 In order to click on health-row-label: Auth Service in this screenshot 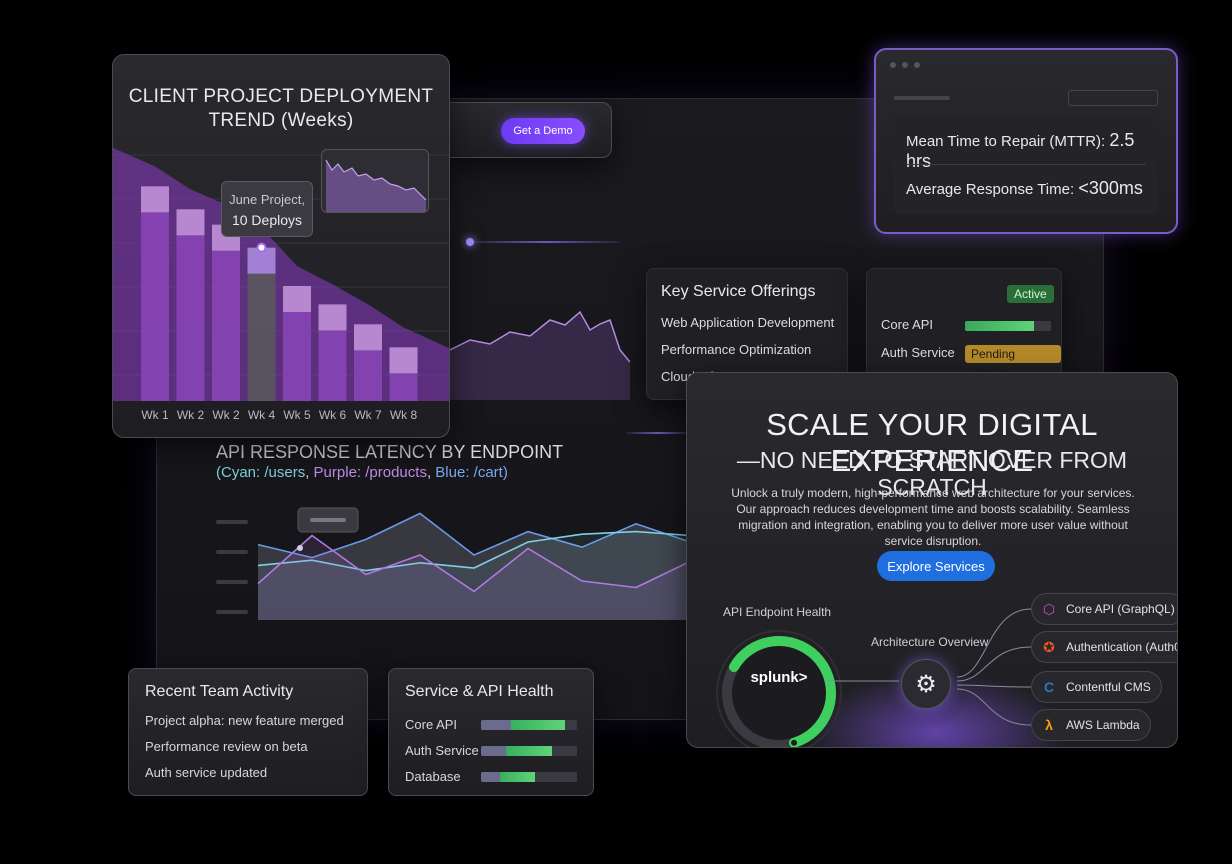, I will do `click(442, 750)`.